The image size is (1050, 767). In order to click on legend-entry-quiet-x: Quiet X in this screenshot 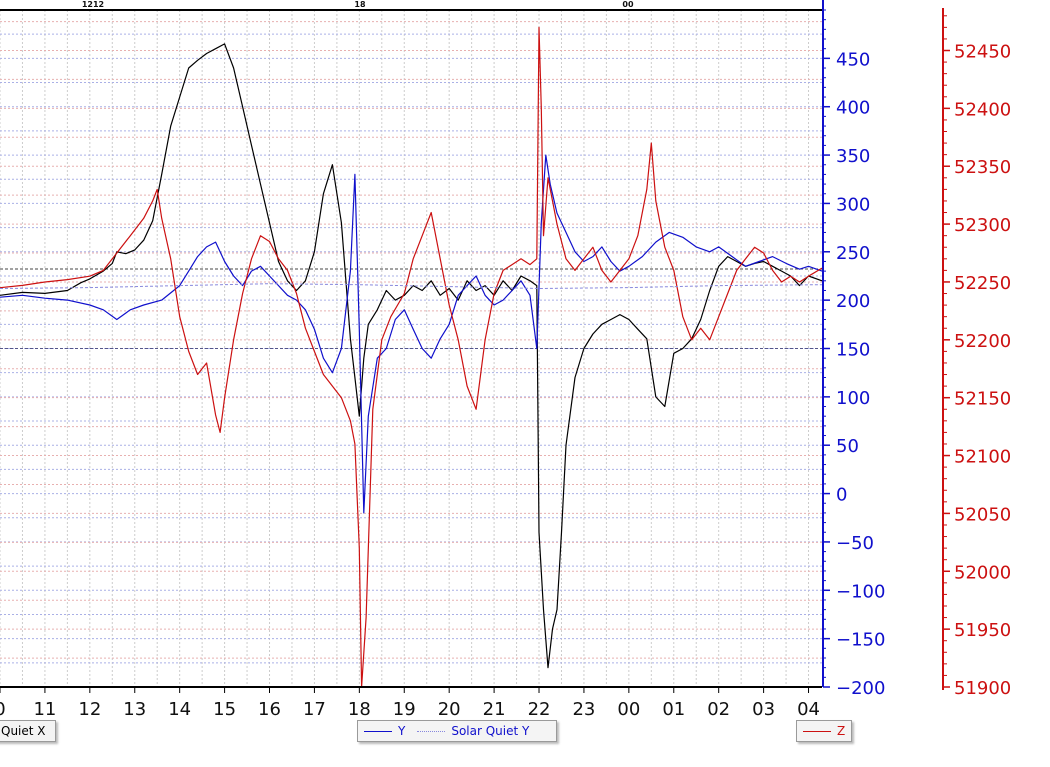, I will do `click(23, 731)`.